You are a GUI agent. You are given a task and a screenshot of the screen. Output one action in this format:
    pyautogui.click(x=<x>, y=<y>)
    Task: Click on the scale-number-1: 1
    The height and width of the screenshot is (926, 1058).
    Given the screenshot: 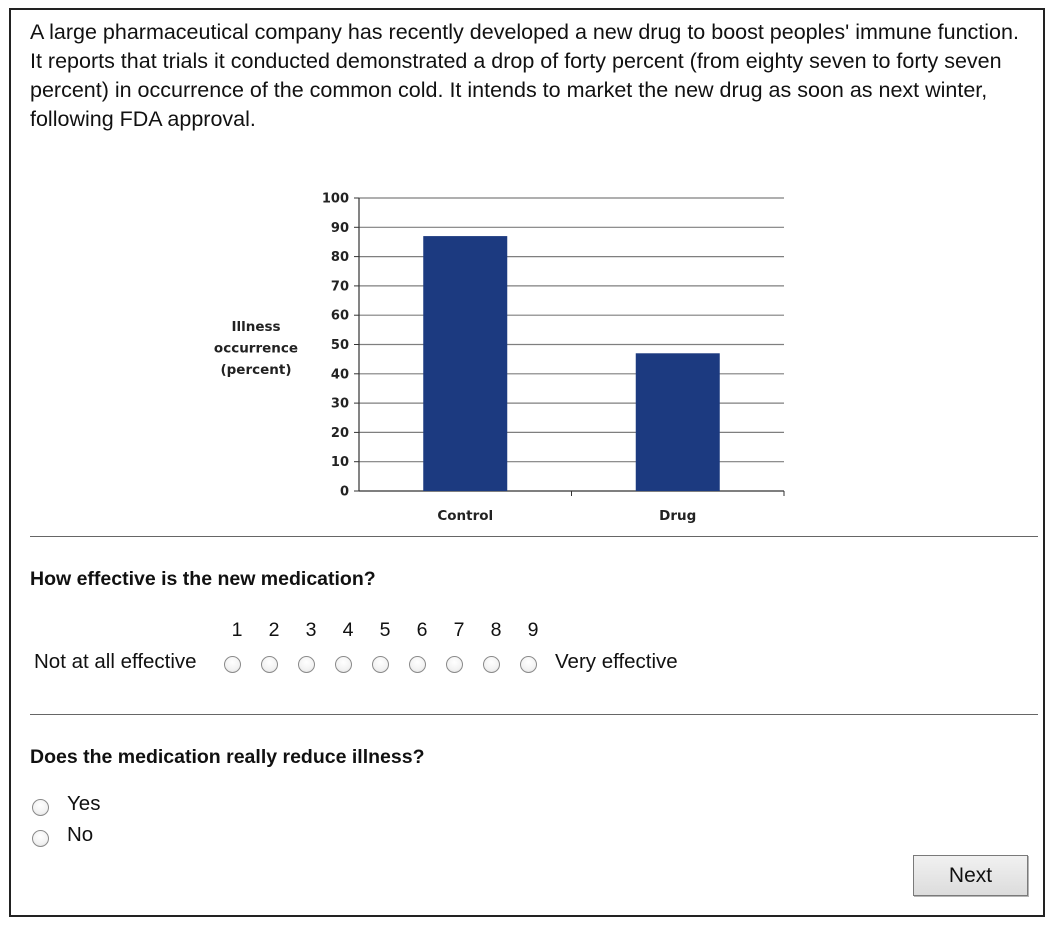 What is the action you would take?
    pyautogui.click(x=237, y=630)
    